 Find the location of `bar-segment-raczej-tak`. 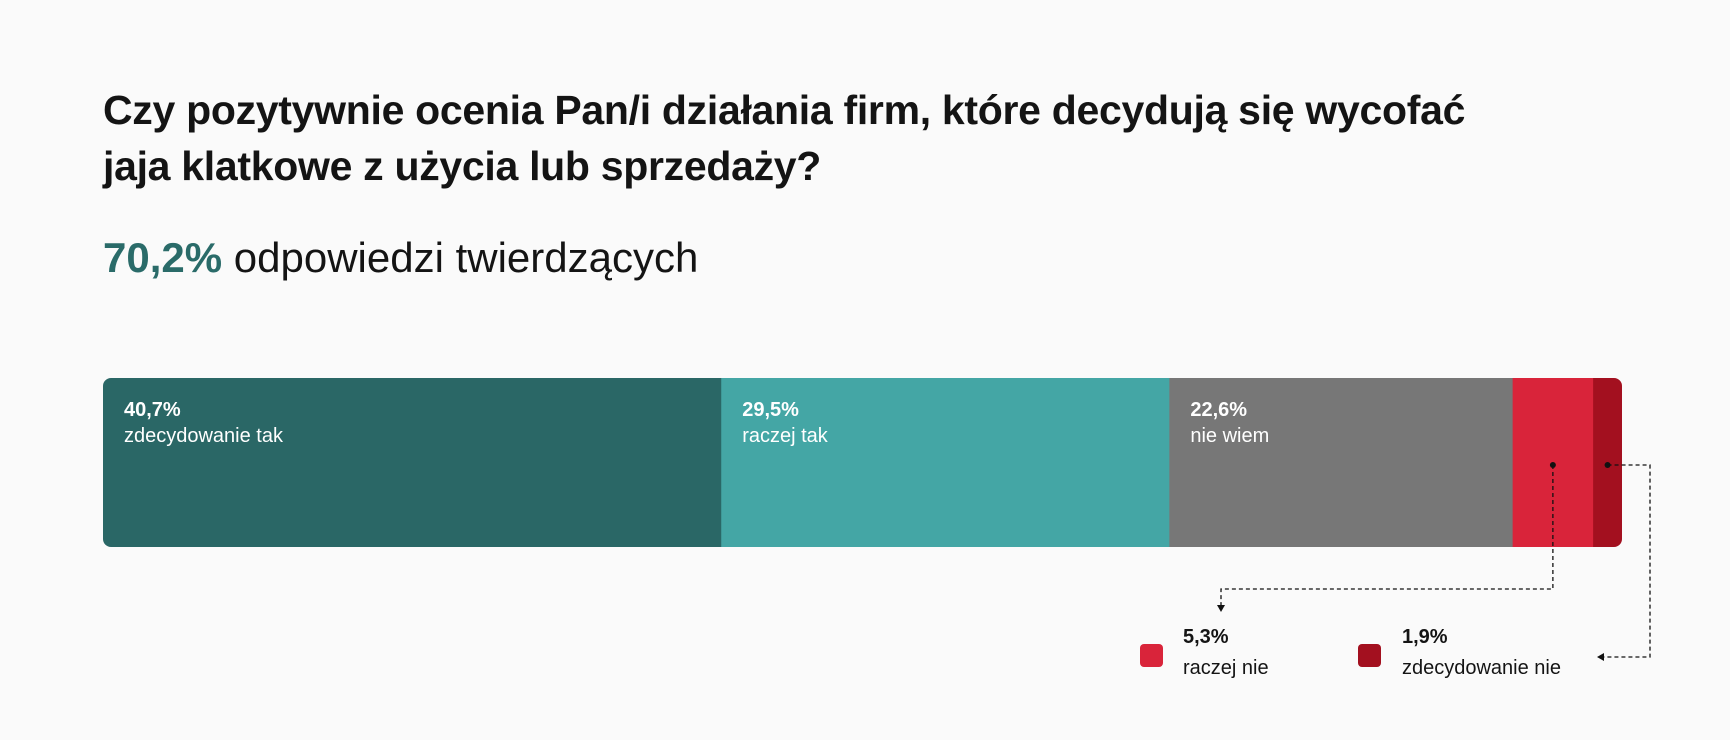

bar-segment-raczej-tak is located at coordinates (945, 462).